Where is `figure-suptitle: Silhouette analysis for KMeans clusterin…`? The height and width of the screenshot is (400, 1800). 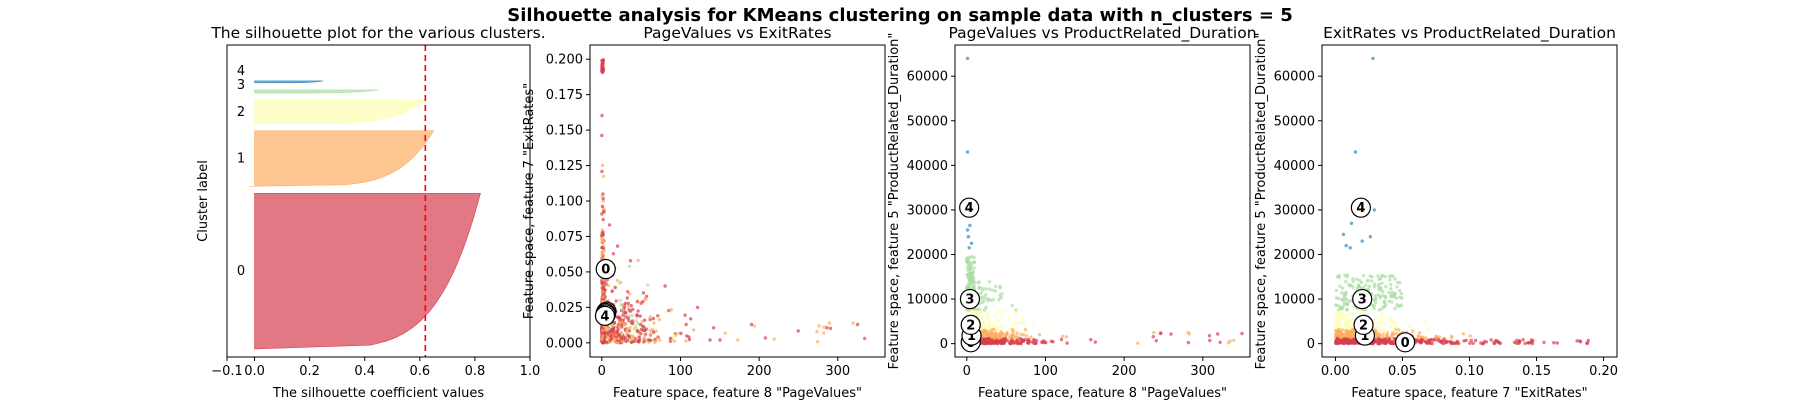
figure-suptitle: Silhouette analysis for KMeans clusterin… is located at coordinates (900, 15).